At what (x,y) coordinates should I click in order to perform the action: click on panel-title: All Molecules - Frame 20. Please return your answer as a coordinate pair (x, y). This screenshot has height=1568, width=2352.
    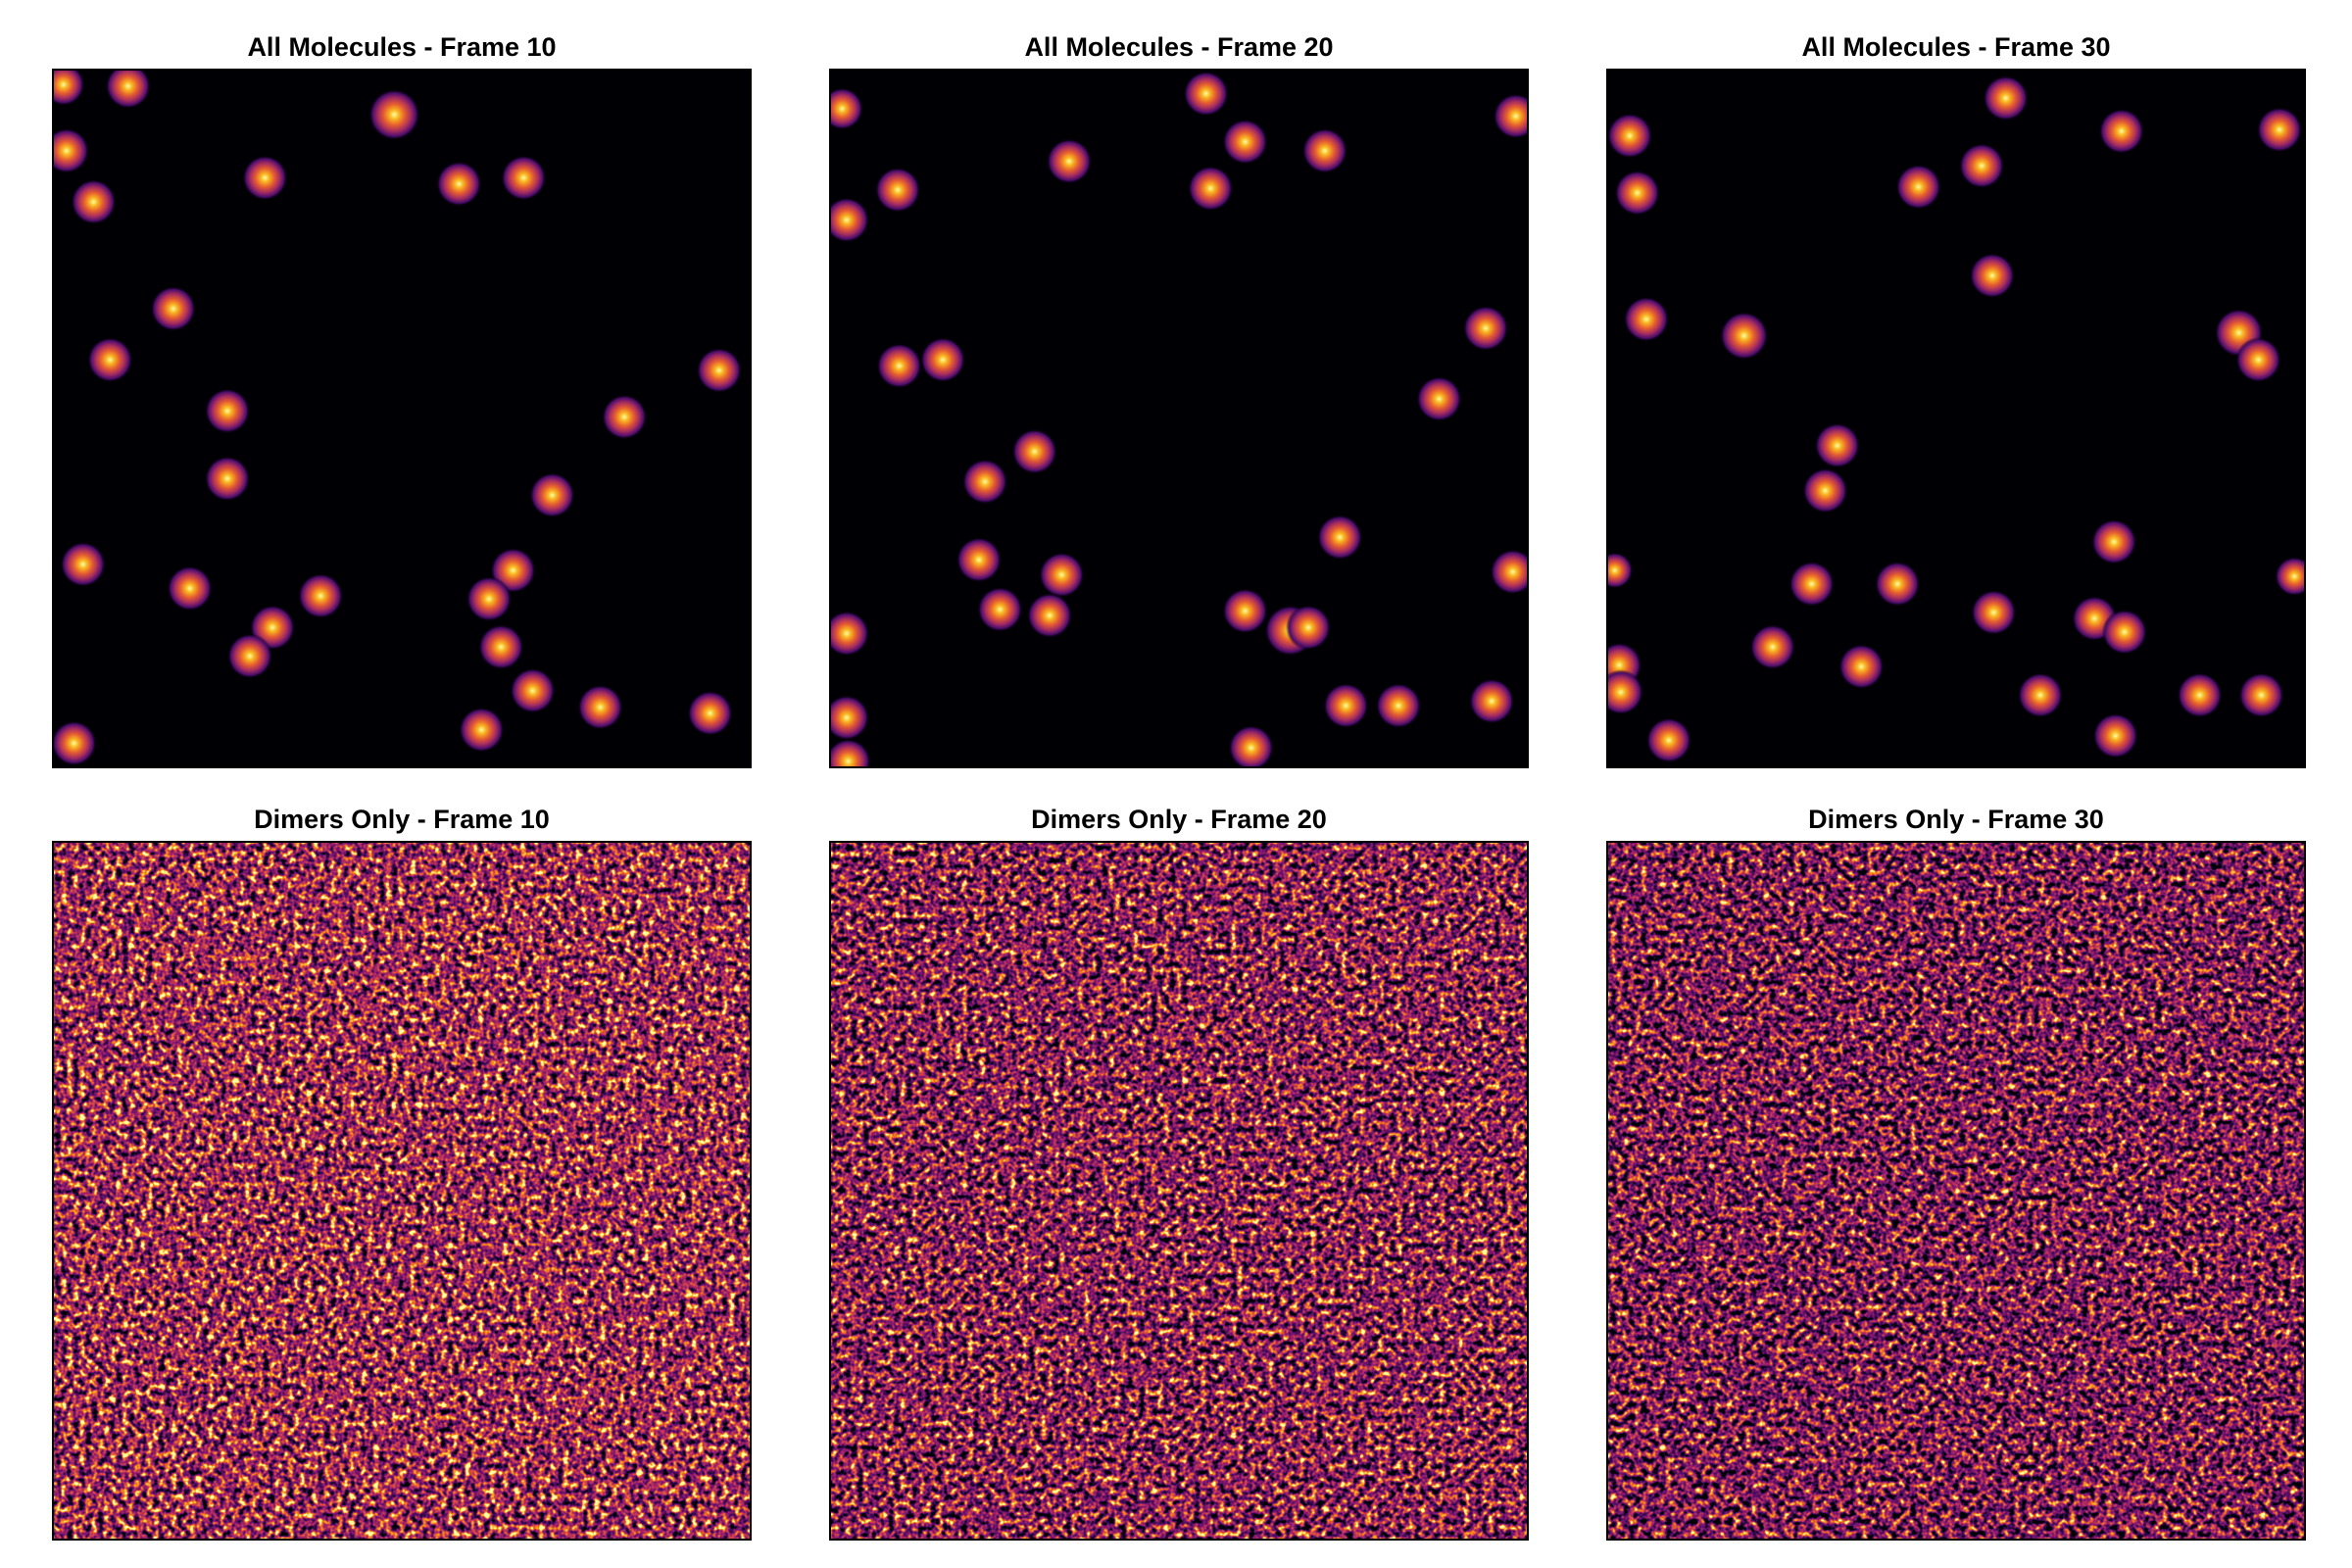
    Looking at the image, I should click on (1178, 47).